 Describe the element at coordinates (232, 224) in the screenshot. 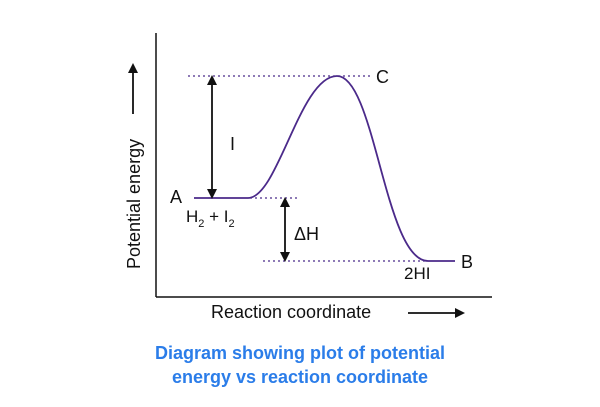

I see `reactant-formula-sub2: 2` at that location.